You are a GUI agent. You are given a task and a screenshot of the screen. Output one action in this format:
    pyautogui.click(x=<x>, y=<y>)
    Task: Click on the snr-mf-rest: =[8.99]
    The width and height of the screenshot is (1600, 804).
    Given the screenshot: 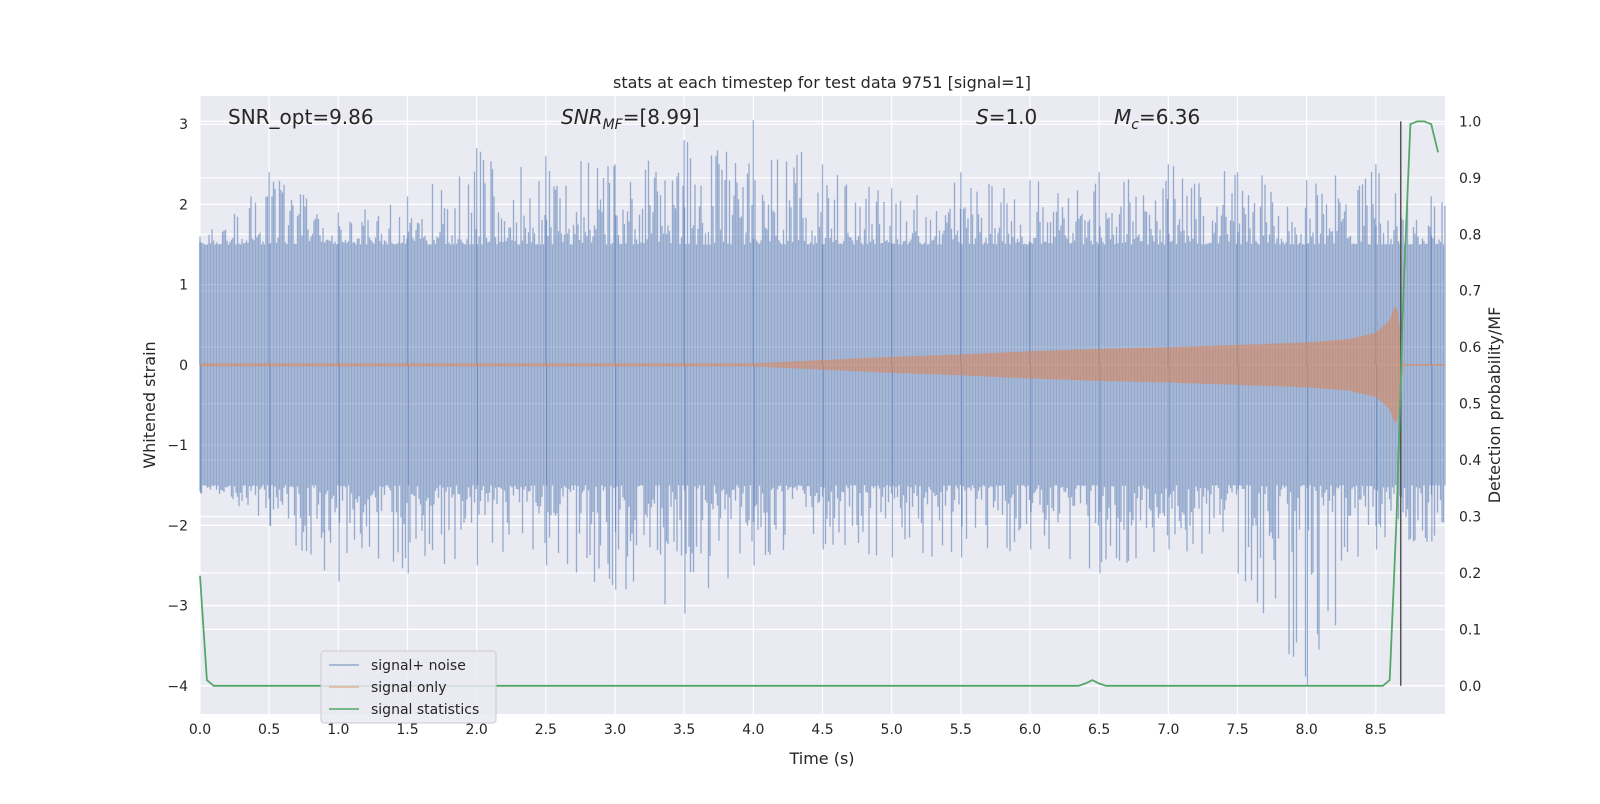 What is the action you would take?
    pyautogui.click(x=661, y=117)
    